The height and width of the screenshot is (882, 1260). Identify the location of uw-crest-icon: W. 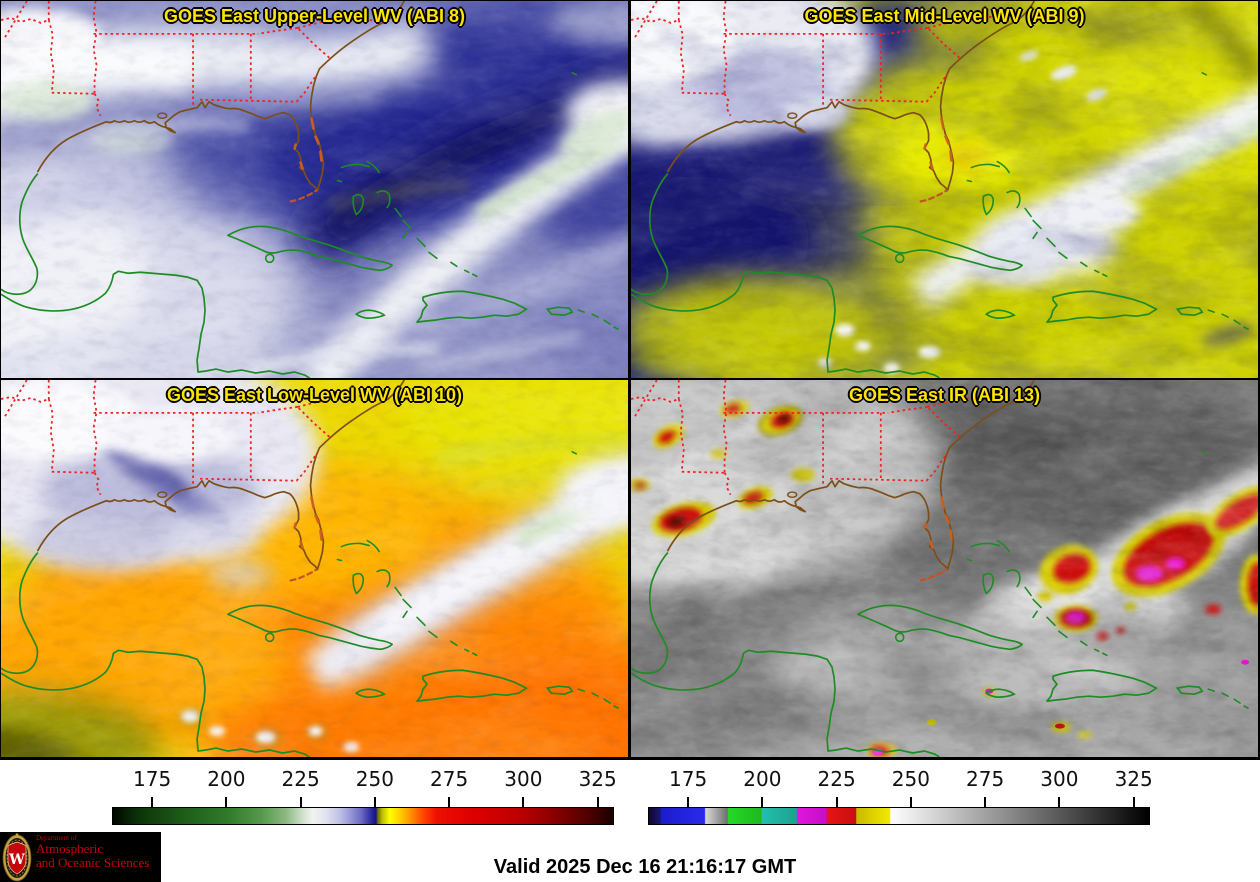
(17, 857).